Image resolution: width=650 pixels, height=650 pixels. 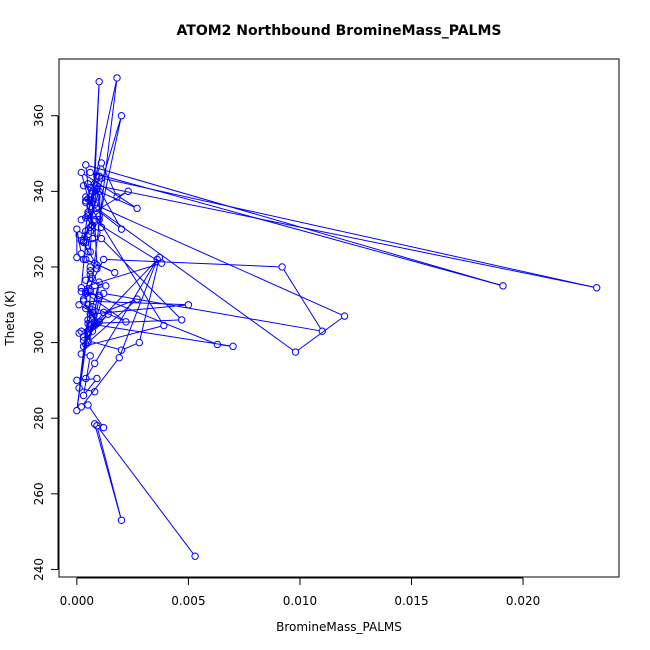 What do you see at coordinates (39, 569) in the screenshot?
I see `y-tick-label: 240` at bounding box center [39, 569].